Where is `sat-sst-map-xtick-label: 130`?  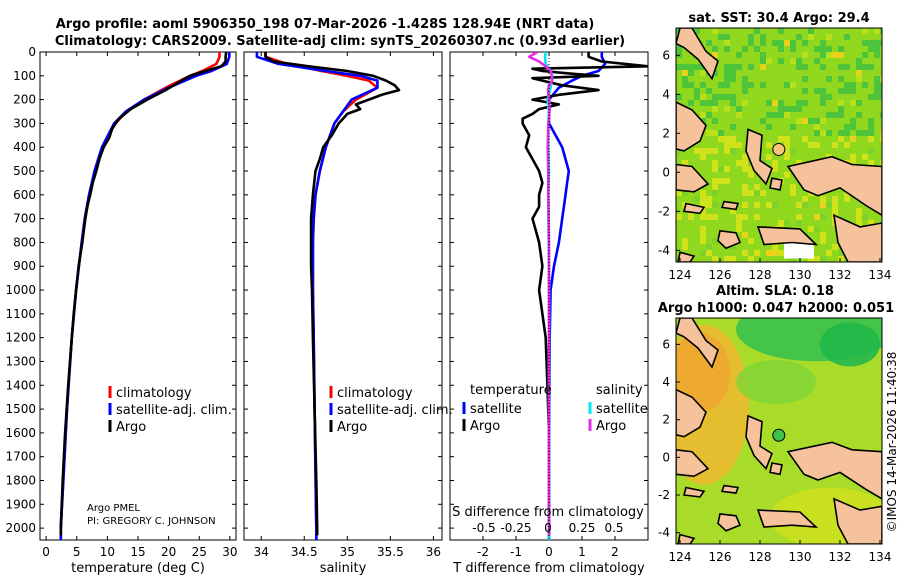 sat-sst-map-xtick-label: 130 is located at coordinates (800, 275).